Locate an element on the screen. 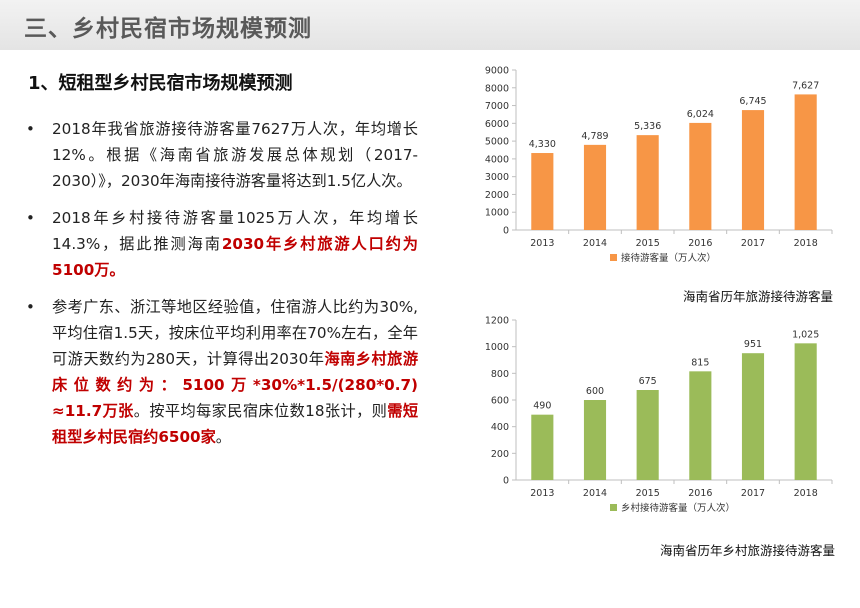 This screenshot has height=608, width=860. data-label: 5,336 is located at coordinates (647, 126).